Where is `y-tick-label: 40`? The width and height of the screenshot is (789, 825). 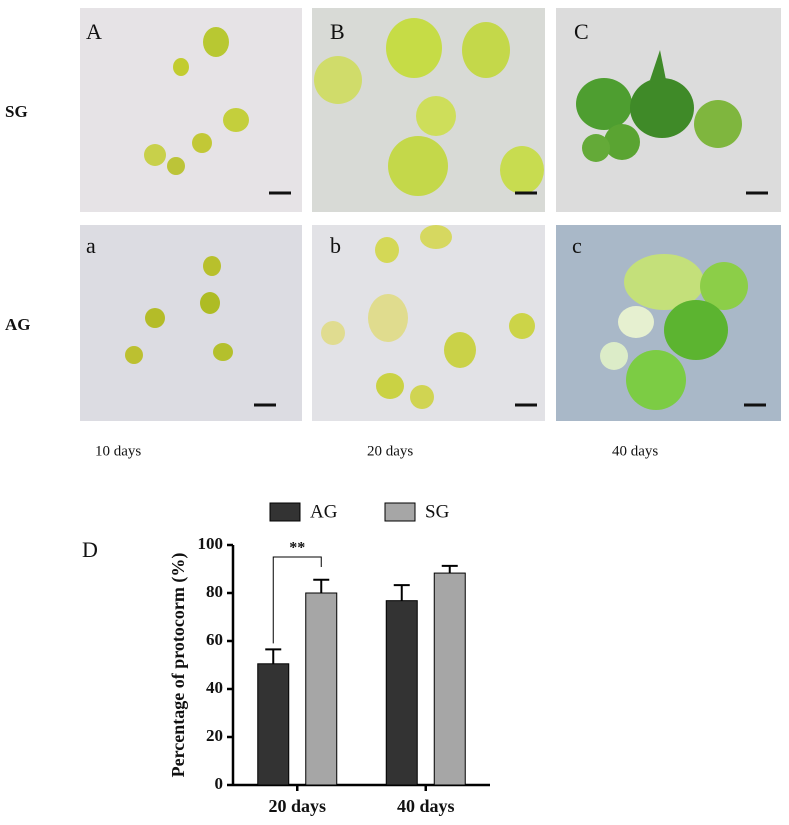 y-tick-label: 40 is located at coordinates (214, 687).